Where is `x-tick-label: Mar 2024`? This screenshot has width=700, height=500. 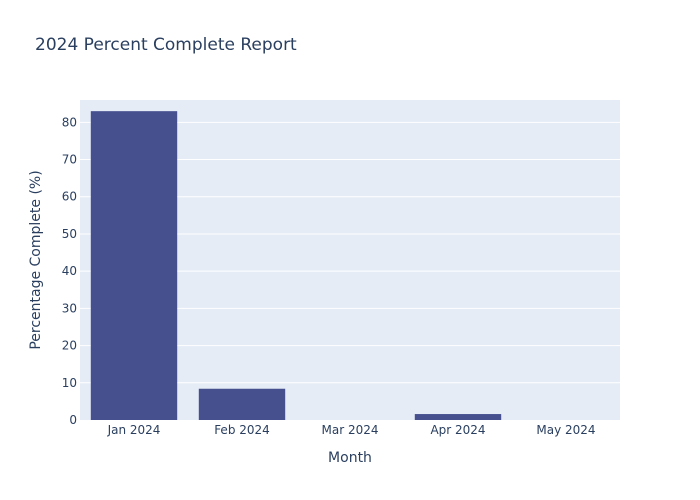
x-tick-label: Mar 2024 is located at coordinates (350, 430).